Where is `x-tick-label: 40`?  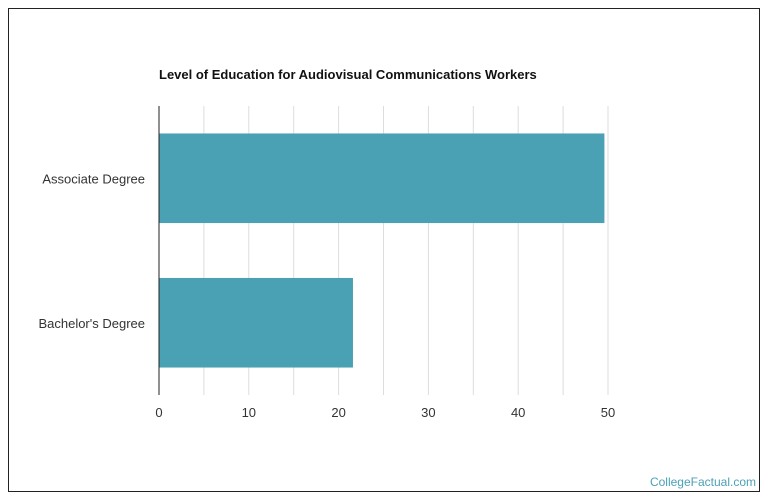
x-tick-label: 40 is located at coordinates (518, 412).